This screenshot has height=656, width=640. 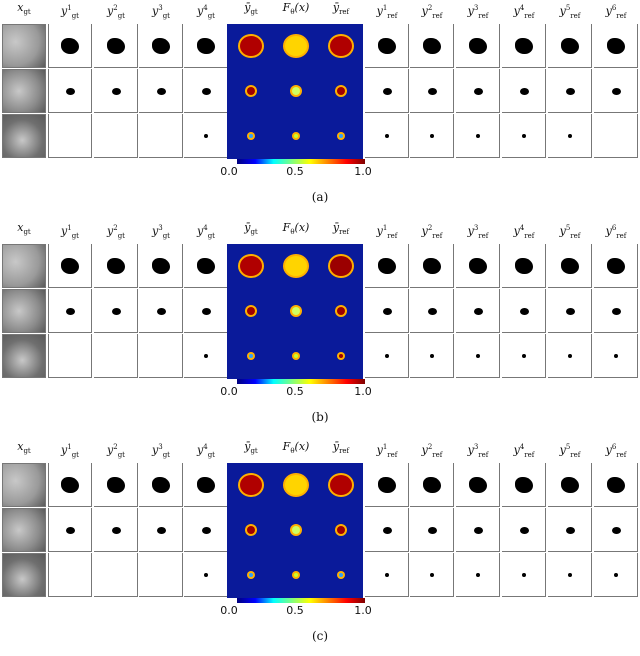 What do you see at coordinates (570, 232) in the screenshot?
I see `column-header: y5ref` at bounding box center [570, 232].